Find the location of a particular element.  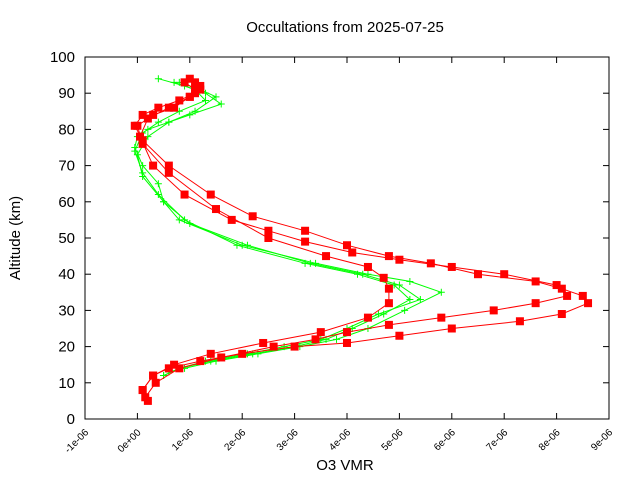

chart-title: Occultations from 2025-07-25 is located at coordinates (345, 27).